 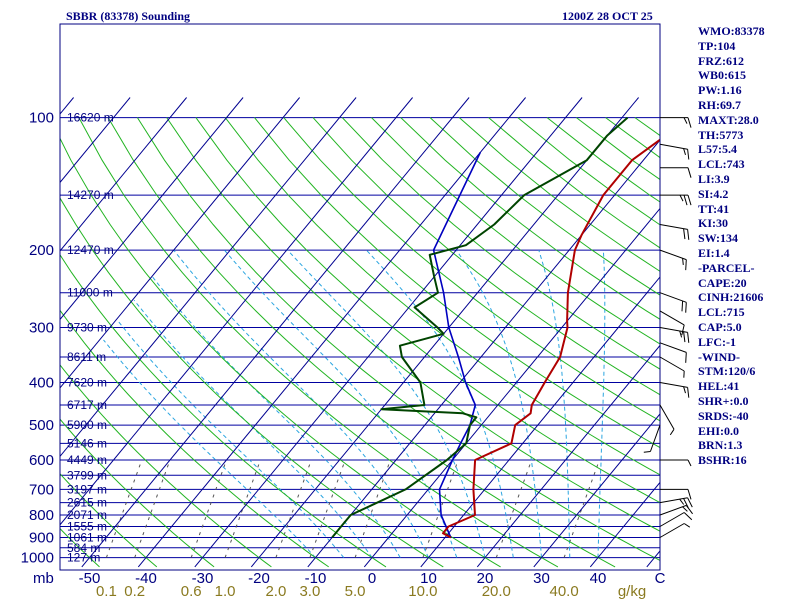 I want to click on index-line: WB0:615, so click(x=722, y=75).